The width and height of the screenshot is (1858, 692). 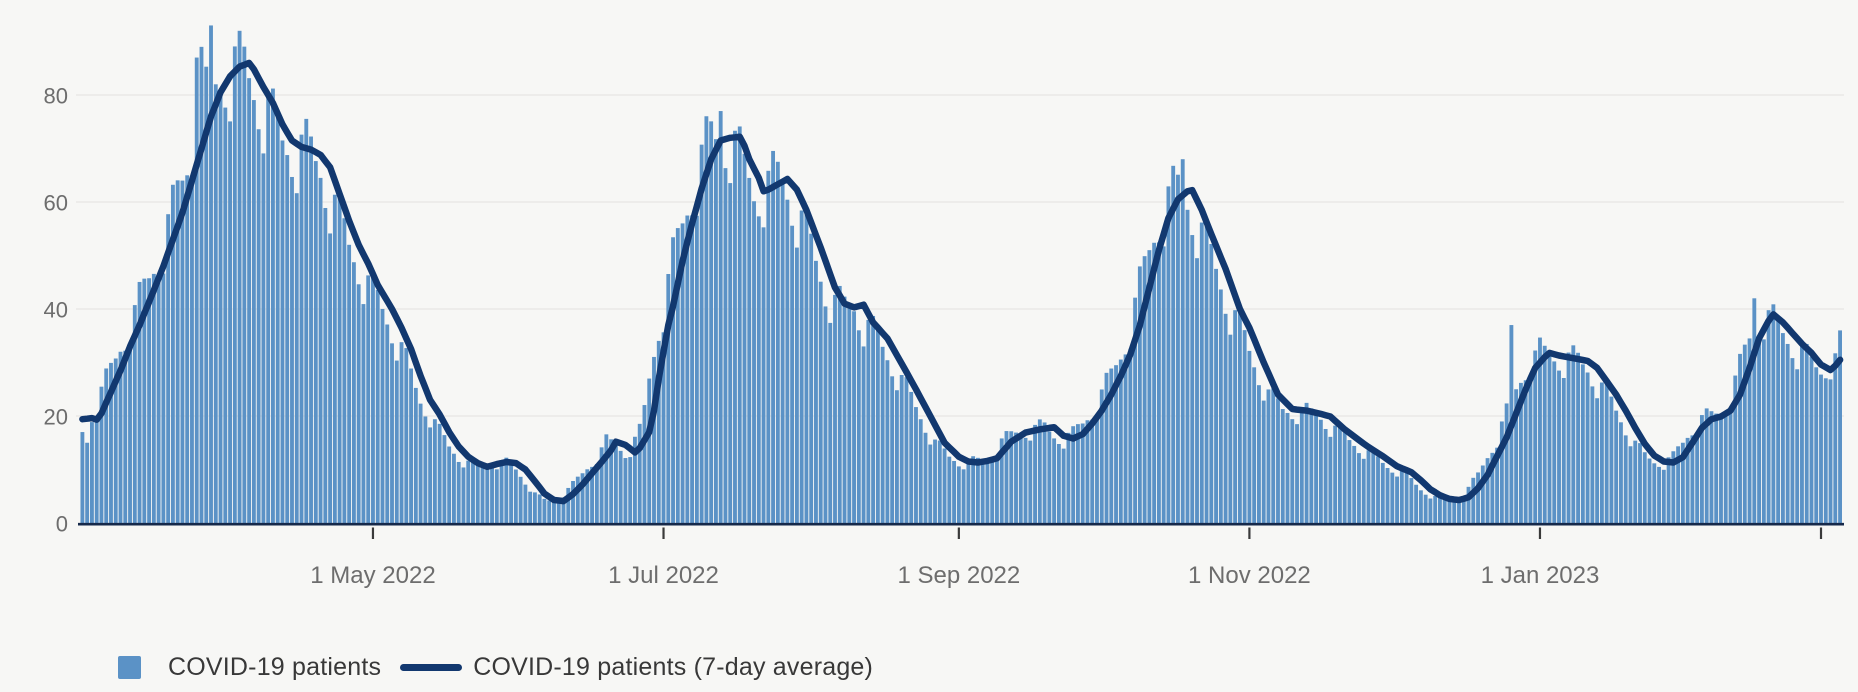 I want to click on y-tick-label: 40, so click(x=56, y=310).